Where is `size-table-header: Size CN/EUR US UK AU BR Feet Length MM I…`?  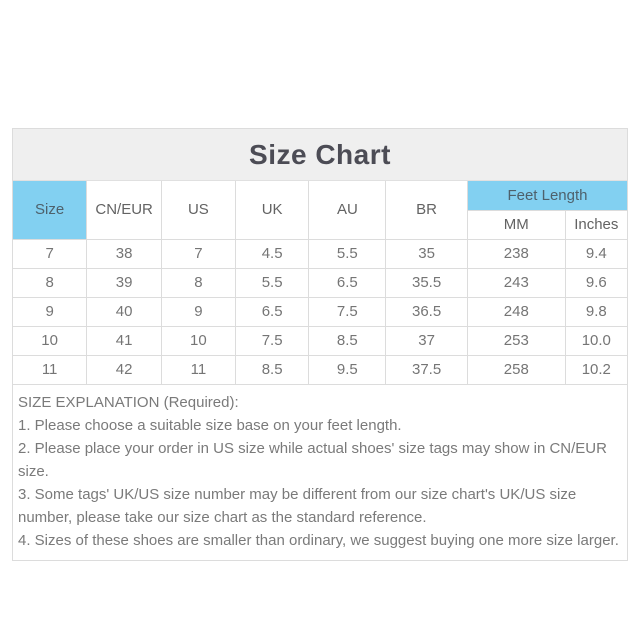 size-table-header: Size CN/EUR US UK AU BR Feet Length MM I… is located at coordinates (320, 210).